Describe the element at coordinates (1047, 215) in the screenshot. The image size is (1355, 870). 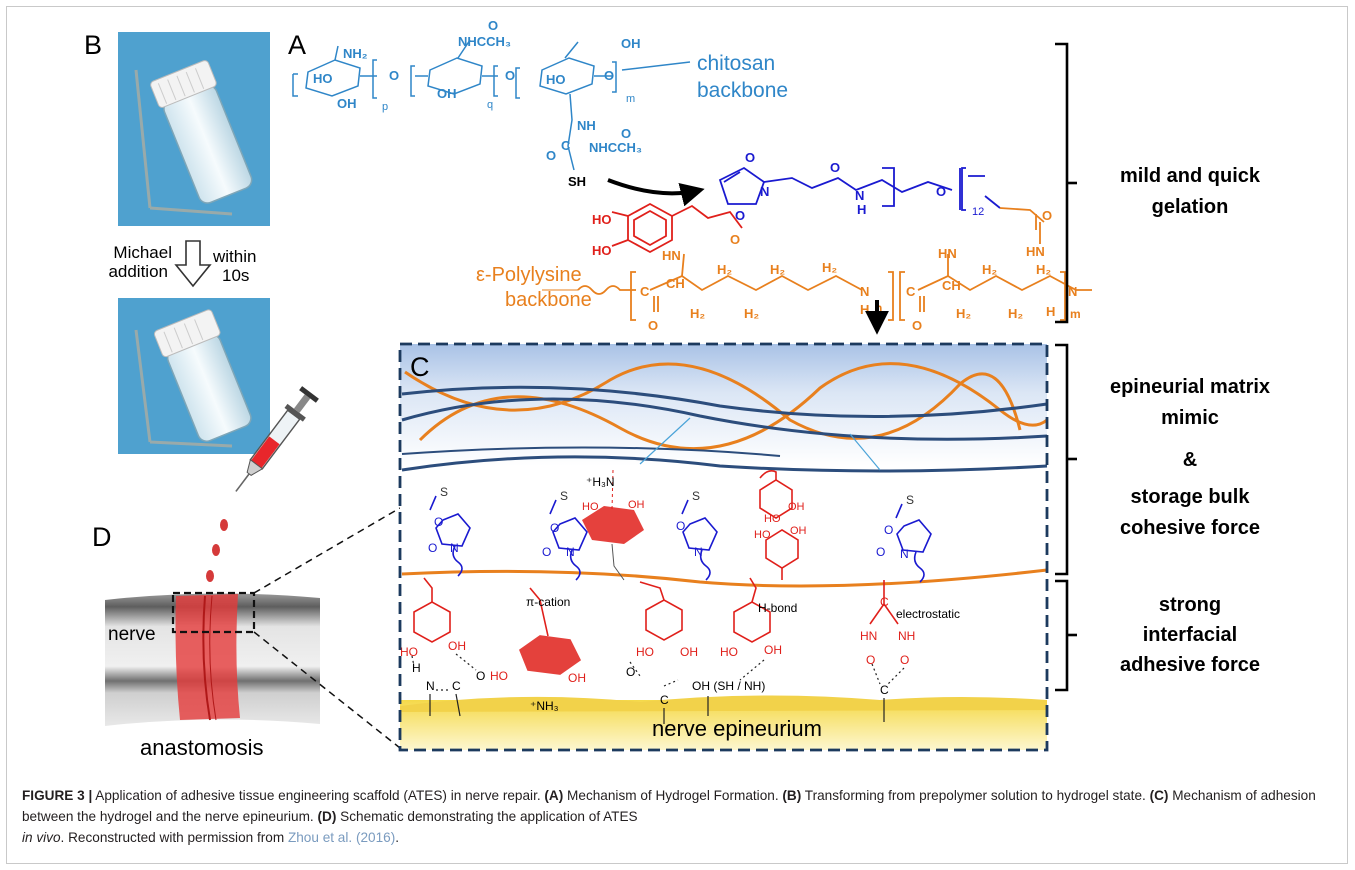
I see `linker-o: O` at that location.